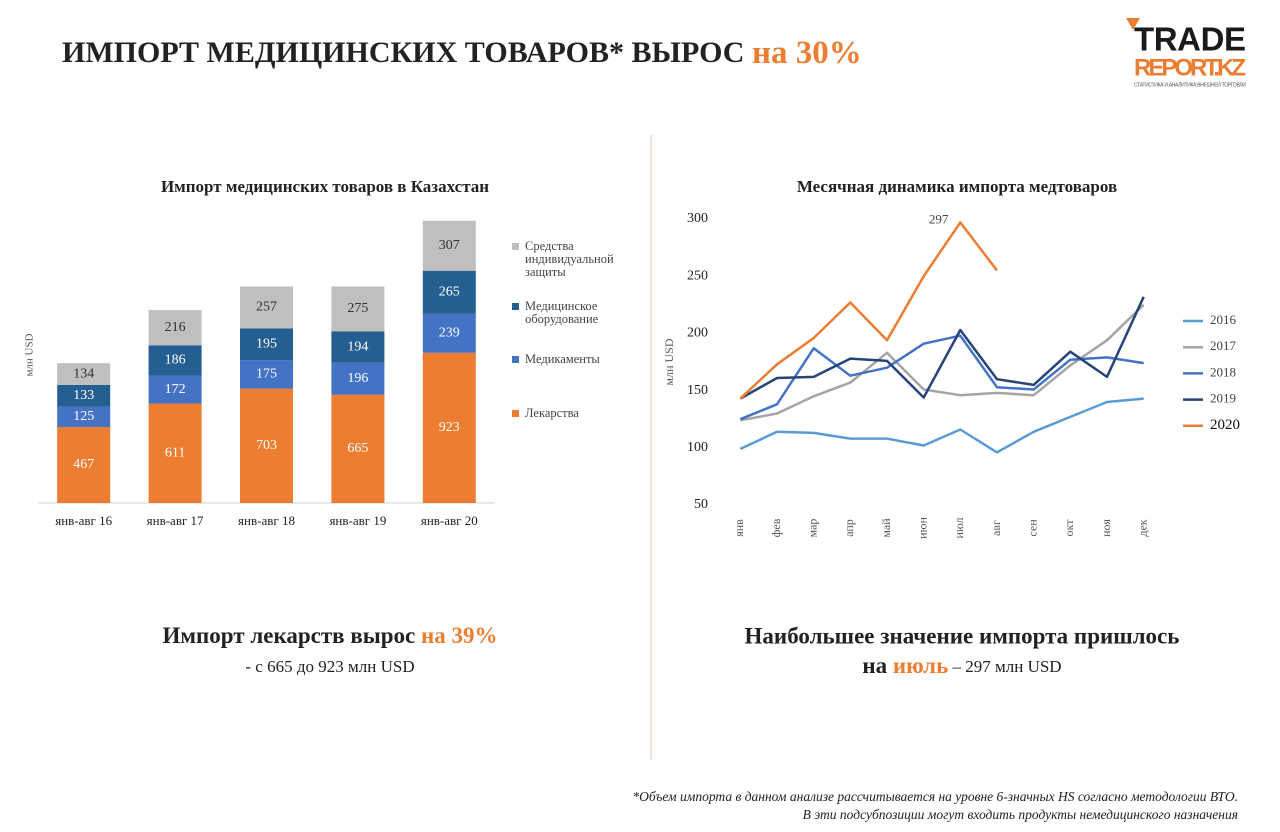 The image size is (1280, 832). I want to click on data-label: 125, so click(83, 416).